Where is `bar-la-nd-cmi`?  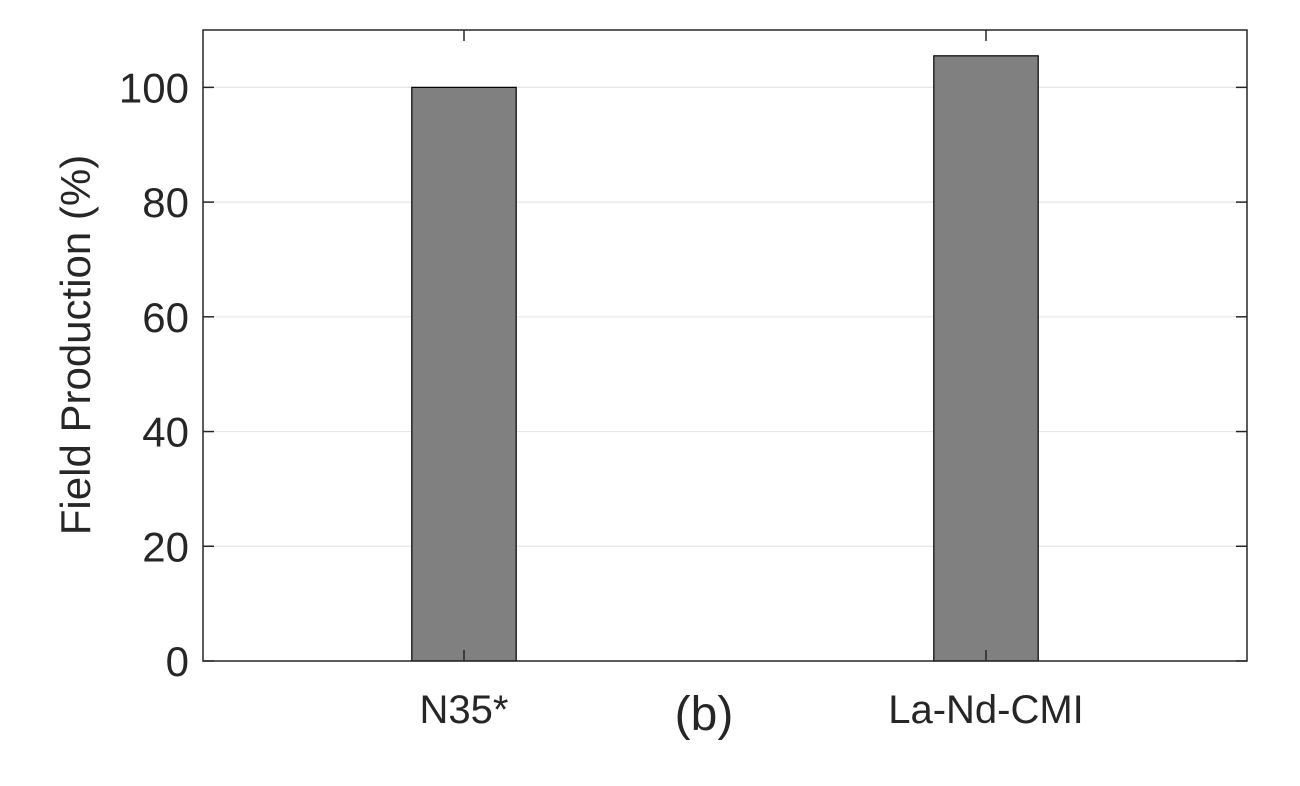
bar-la-nd-cmi is located at coordinates (986, 358).